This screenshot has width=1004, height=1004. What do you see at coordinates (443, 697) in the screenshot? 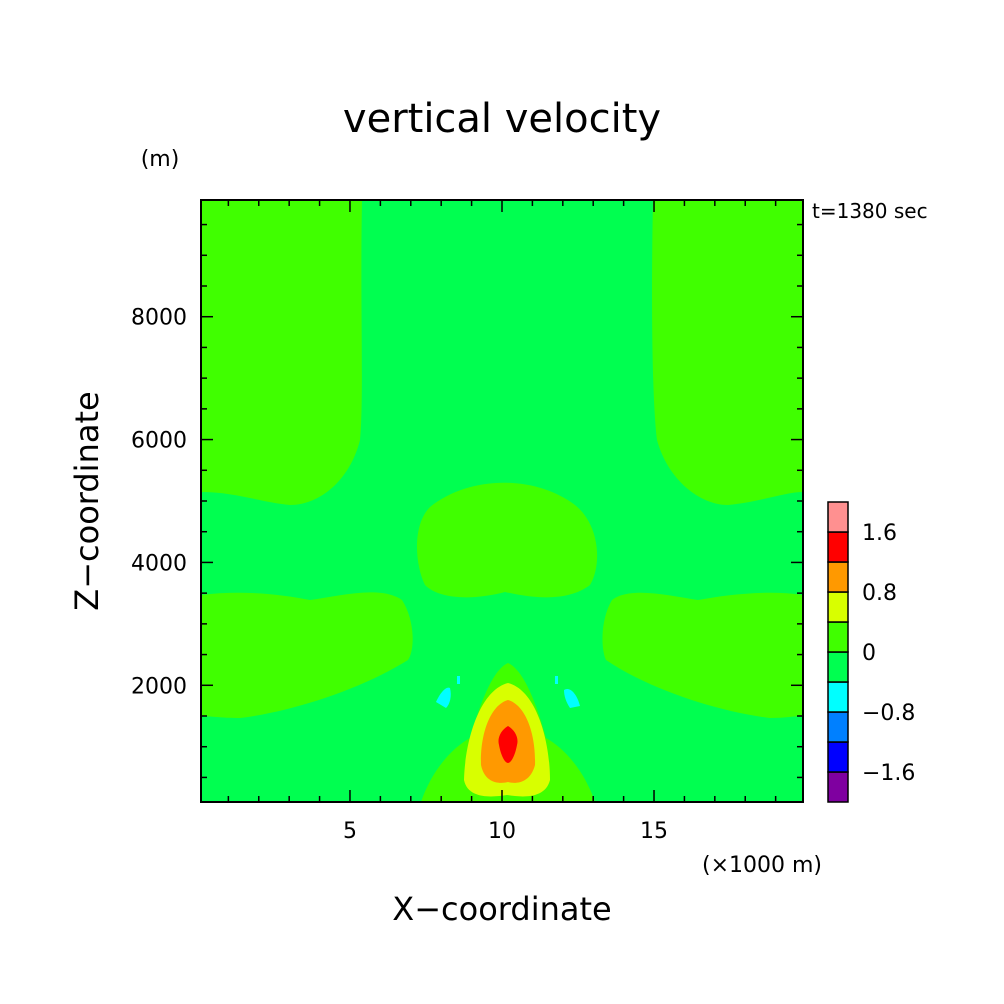
I see `contour-downdraft-left` at bounding box center [443, 697].